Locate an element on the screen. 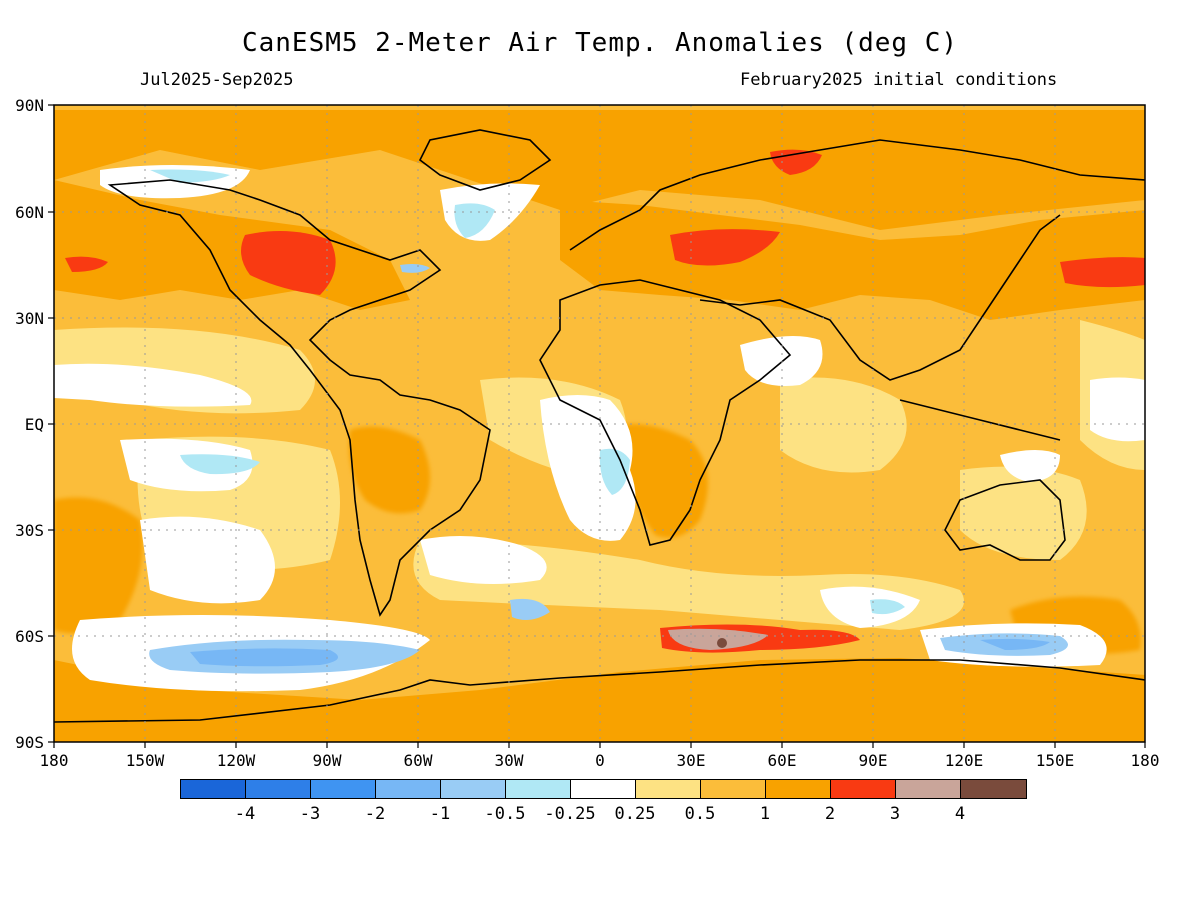 Image resolution: width=1200 pixels, height=900 pixels. color-scale-label: 2 is located at coordinates (830, 814).